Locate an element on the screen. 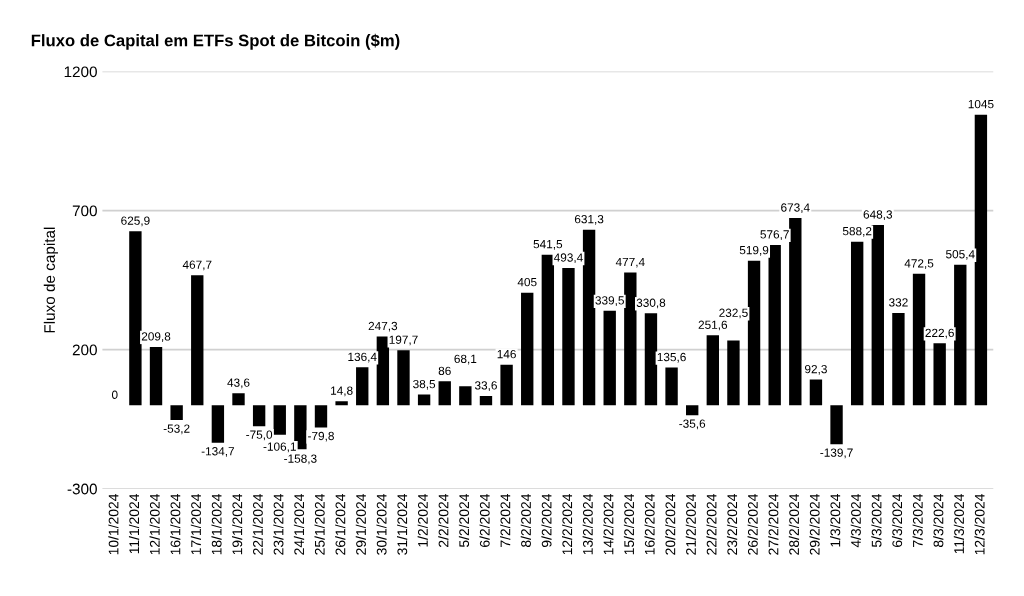 This screenshot has height=596, width=1024. x-tick-label: 29/2/2024 is located at coordinates (814, 524).